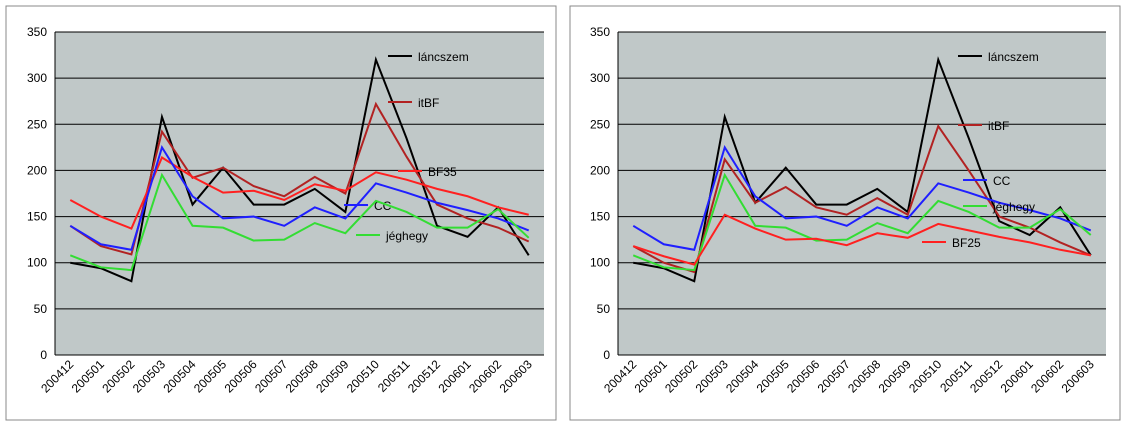 The width and height of the screenshot is (1127, 433). What do you see at coordinates (442, 172) in the screenshot?
I see `legend-label: BF35` at bounding box center [442, 172].